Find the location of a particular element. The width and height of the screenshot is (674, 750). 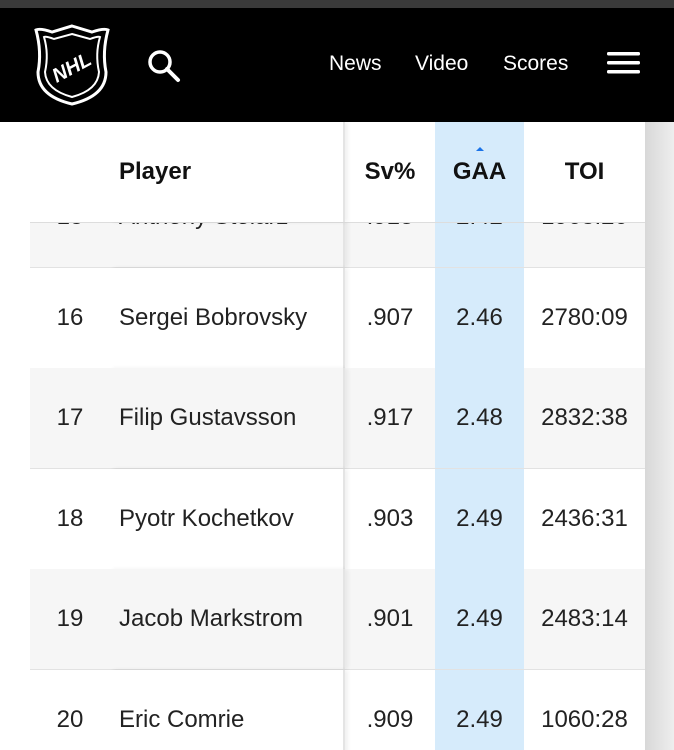

table-cell: Sergei Bobrovsky is located at coordinates (227, 317).